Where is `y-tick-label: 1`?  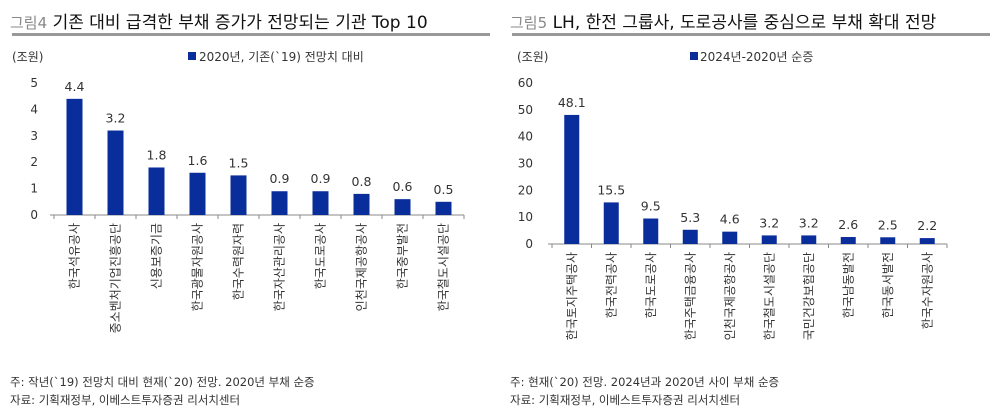 y-tick-label: 1 is located at coordinates (34, 189).